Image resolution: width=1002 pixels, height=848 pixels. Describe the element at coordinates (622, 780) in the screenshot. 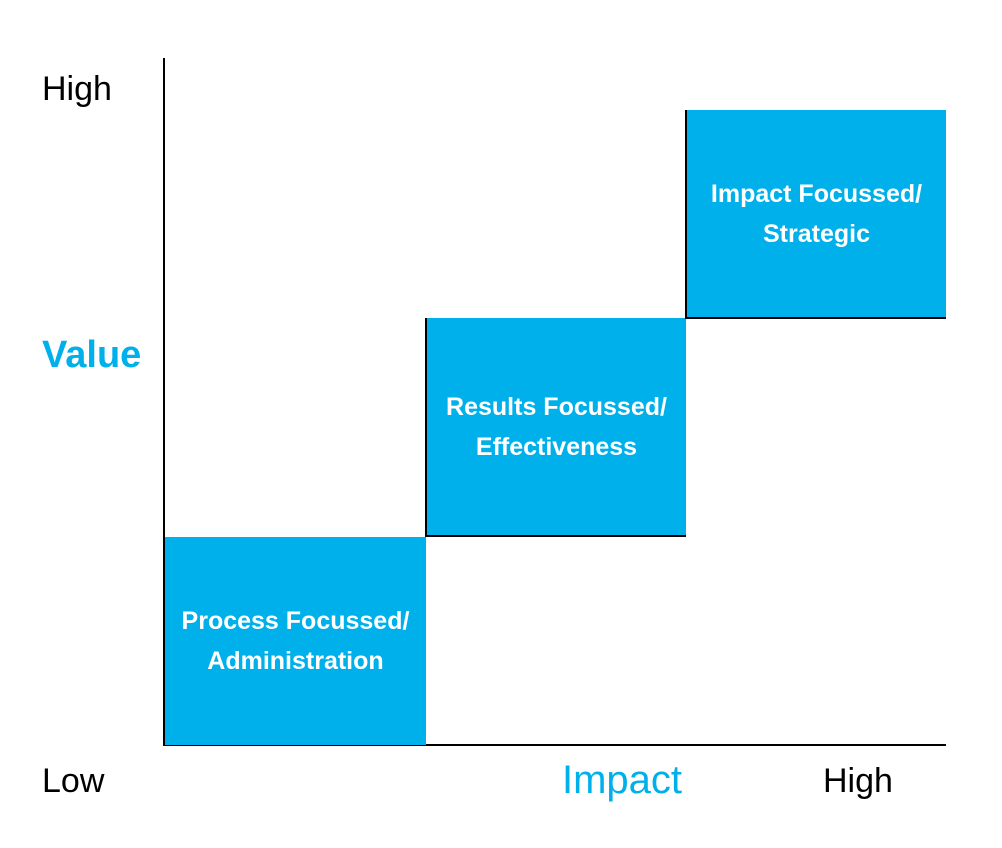

I see `x-axis-title: Impact` at that location.